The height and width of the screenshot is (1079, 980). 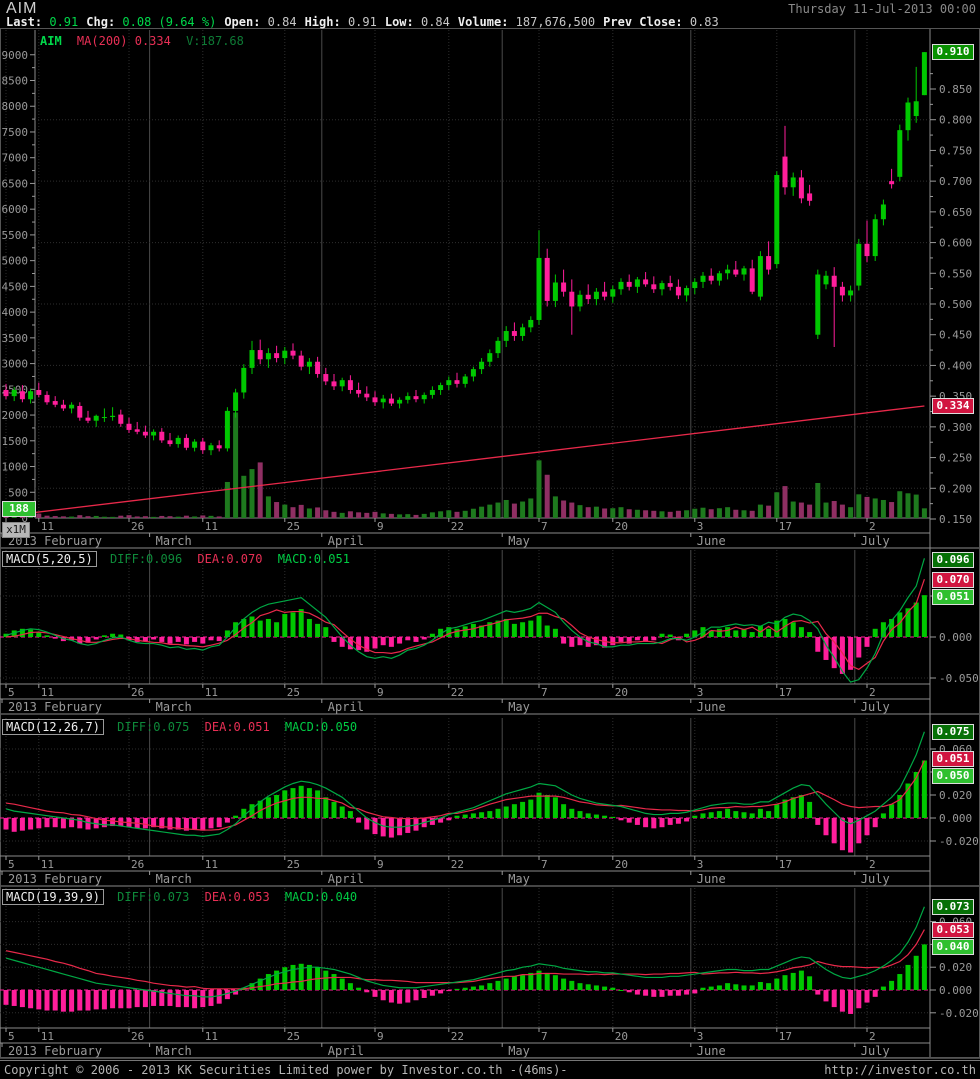 What do you see at coordinates (953, 405) in the screenshot?
I see `ma200-value-badge: 0.334` at bounding box center [953, 405].